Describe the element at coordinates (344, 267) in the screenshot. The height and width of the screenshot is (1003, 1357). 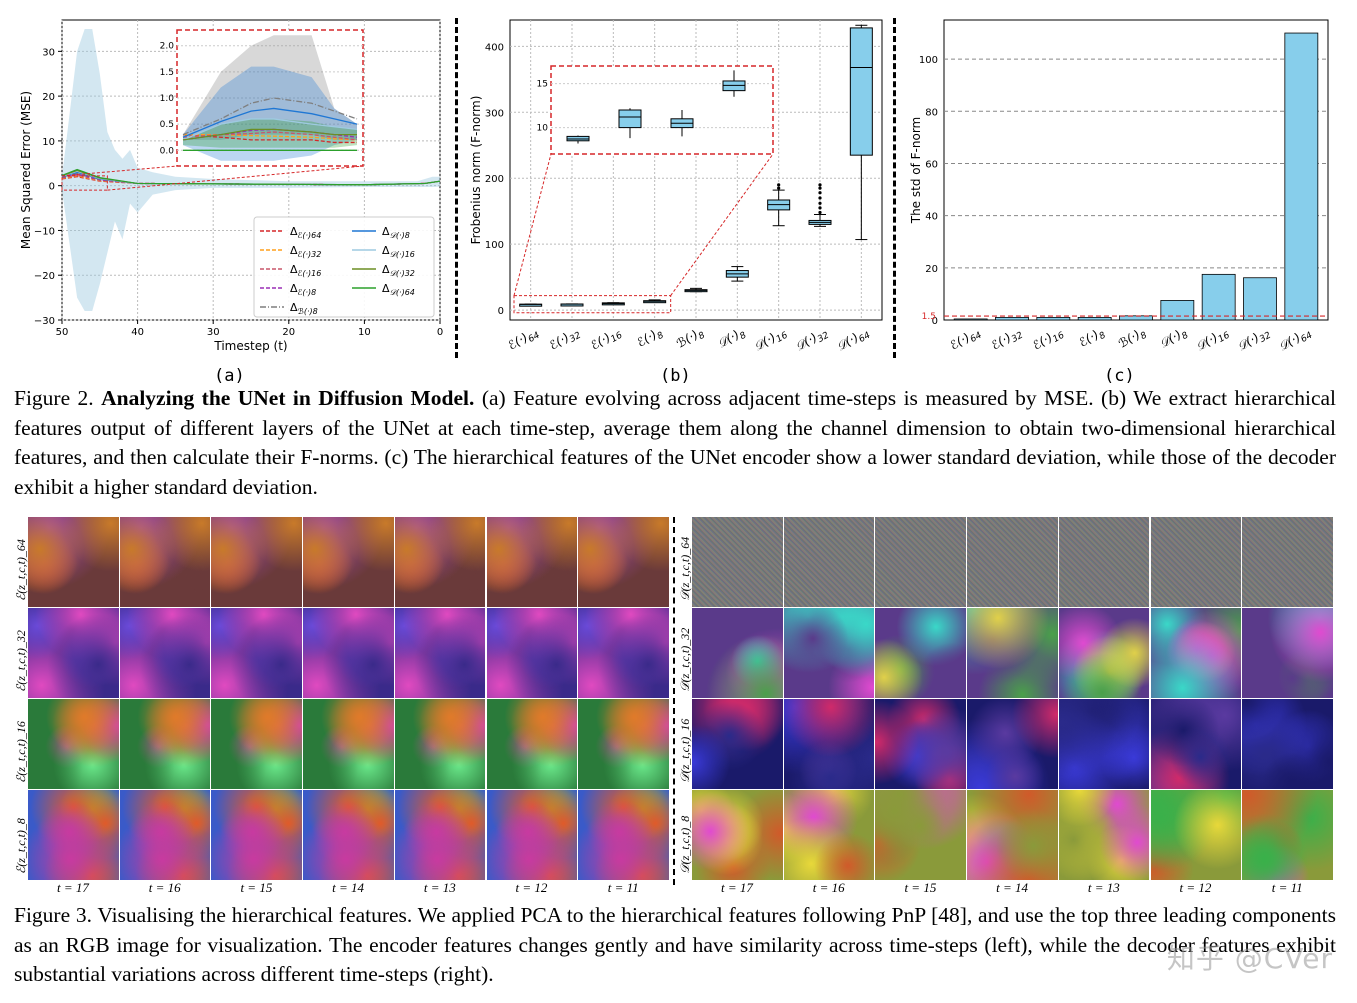
I see `legend` at that location.